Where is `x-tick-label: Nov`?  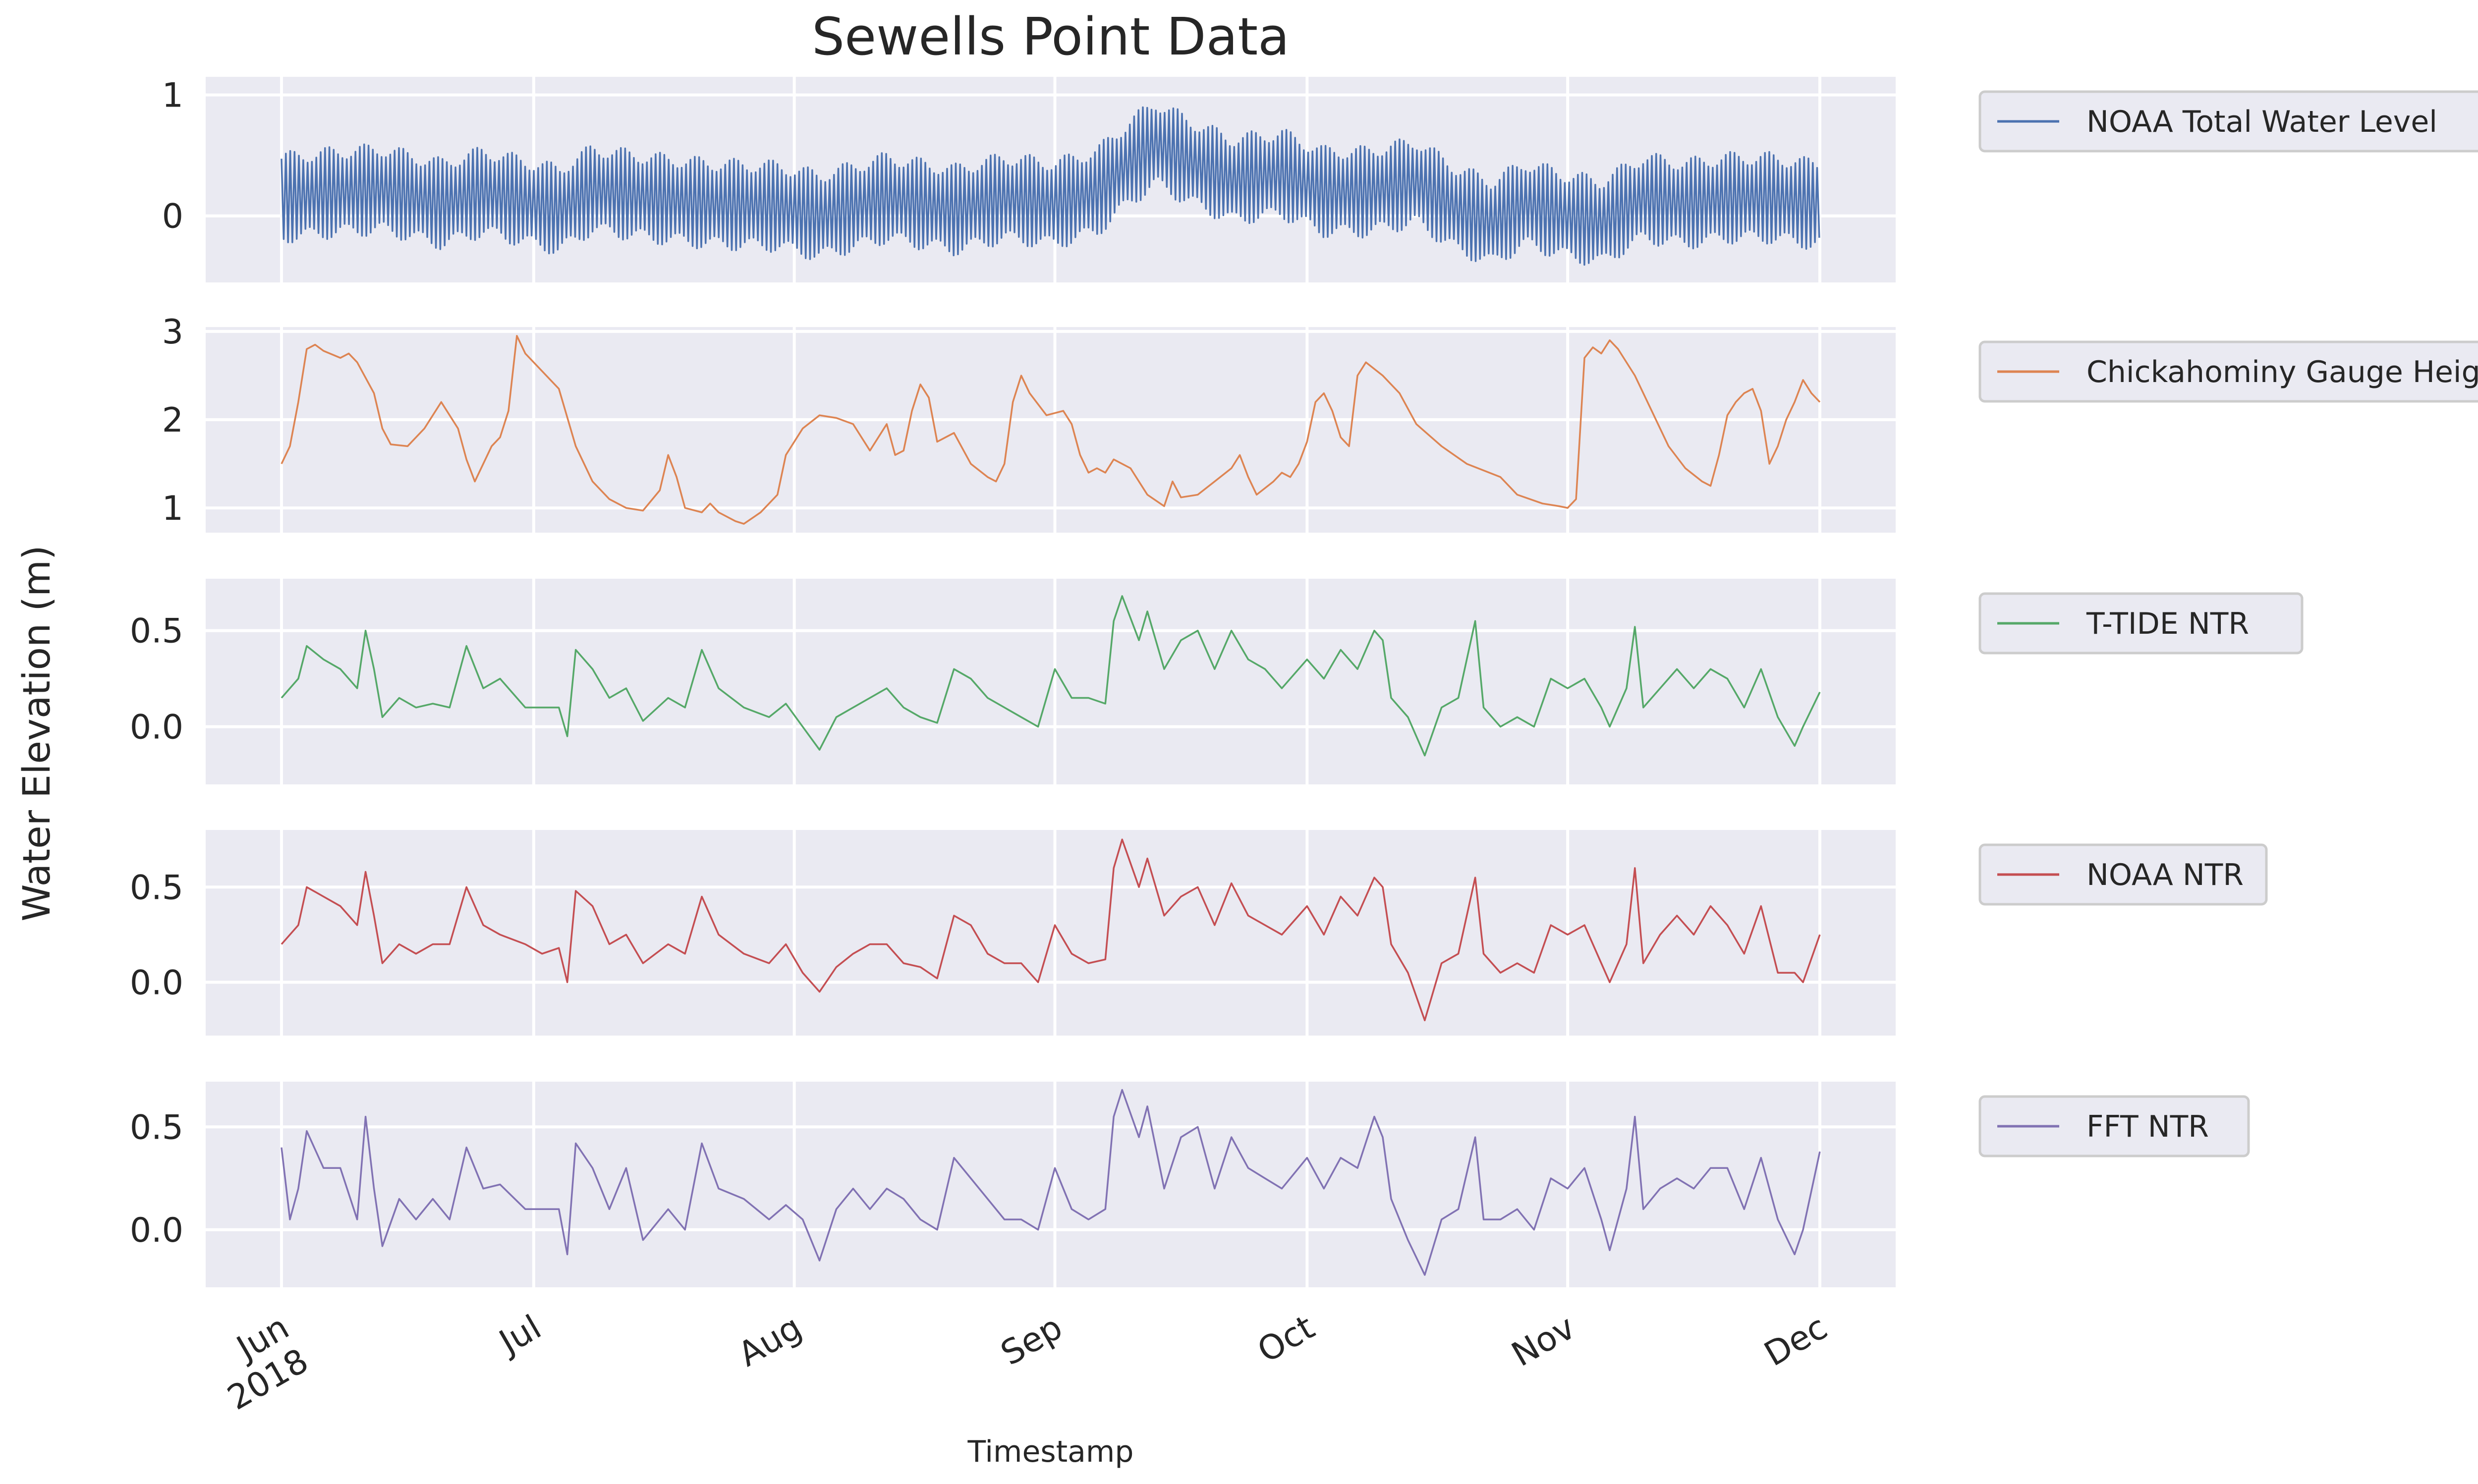
x-tick-label: Nov is located at coordinates (1543, 1341).